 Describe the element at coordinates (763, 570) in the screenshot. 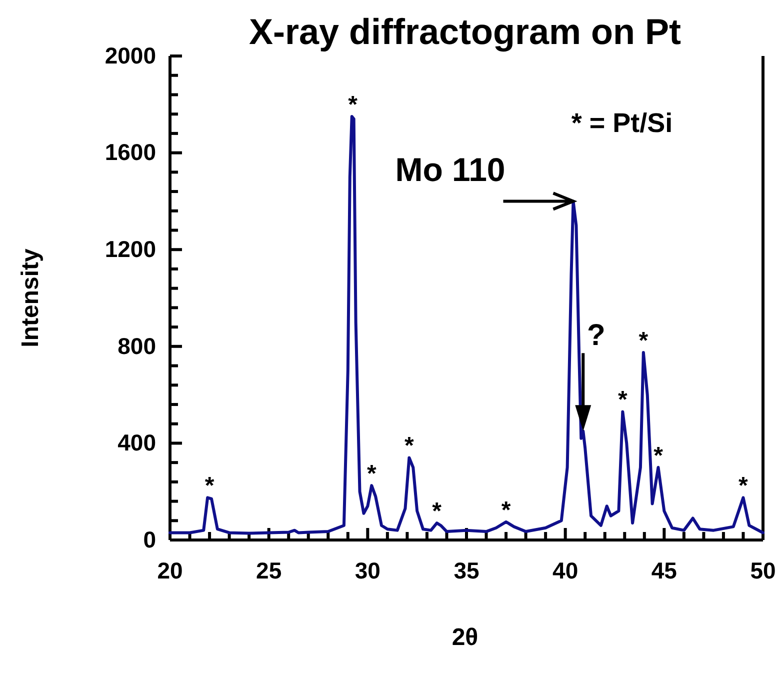

I see `x-tick-label: 50` at that location.